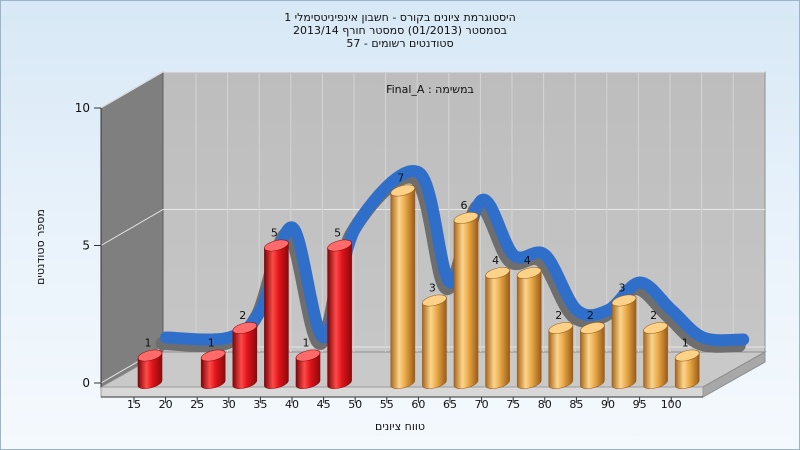 The width and height of the screenshot is (800, 450). What do you see at coordinates (387, 404) in the screenshot?
I see `x-tick-label: 55` at bounding box center [387, 404].